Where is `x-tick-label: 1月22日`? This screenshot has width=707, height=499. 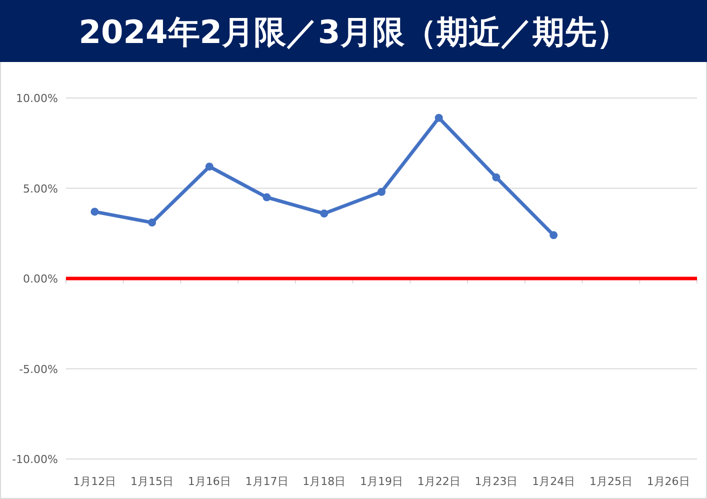
x-tick-label: 1月22日 is located at coordinates (438, 481).